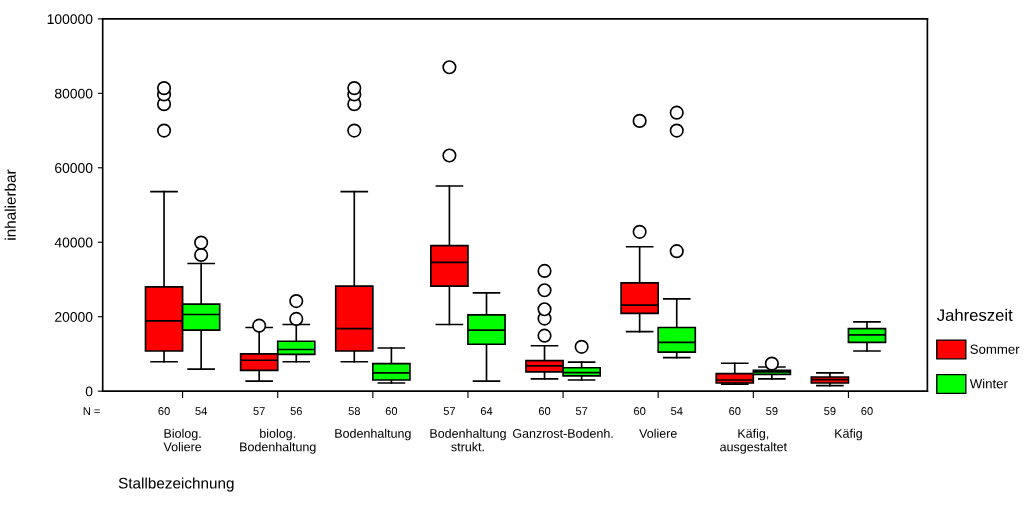 The height and width of the screenshot is (510, 1027). What do you see at coordinates (70, 19) in the screenshot?
I see `y-tick-label: 100000` at bounding box center [70, 19].